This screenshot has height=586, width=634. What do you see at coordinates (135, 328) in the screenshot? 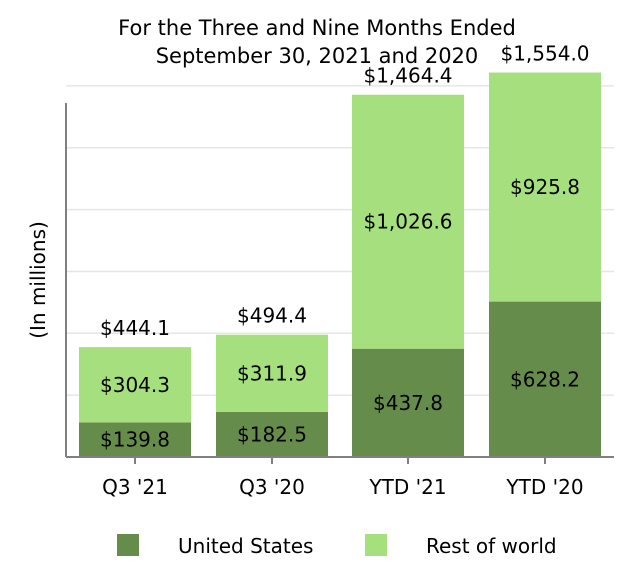
I see `total-label-0: $444.1` at bounding box center [135, 328].